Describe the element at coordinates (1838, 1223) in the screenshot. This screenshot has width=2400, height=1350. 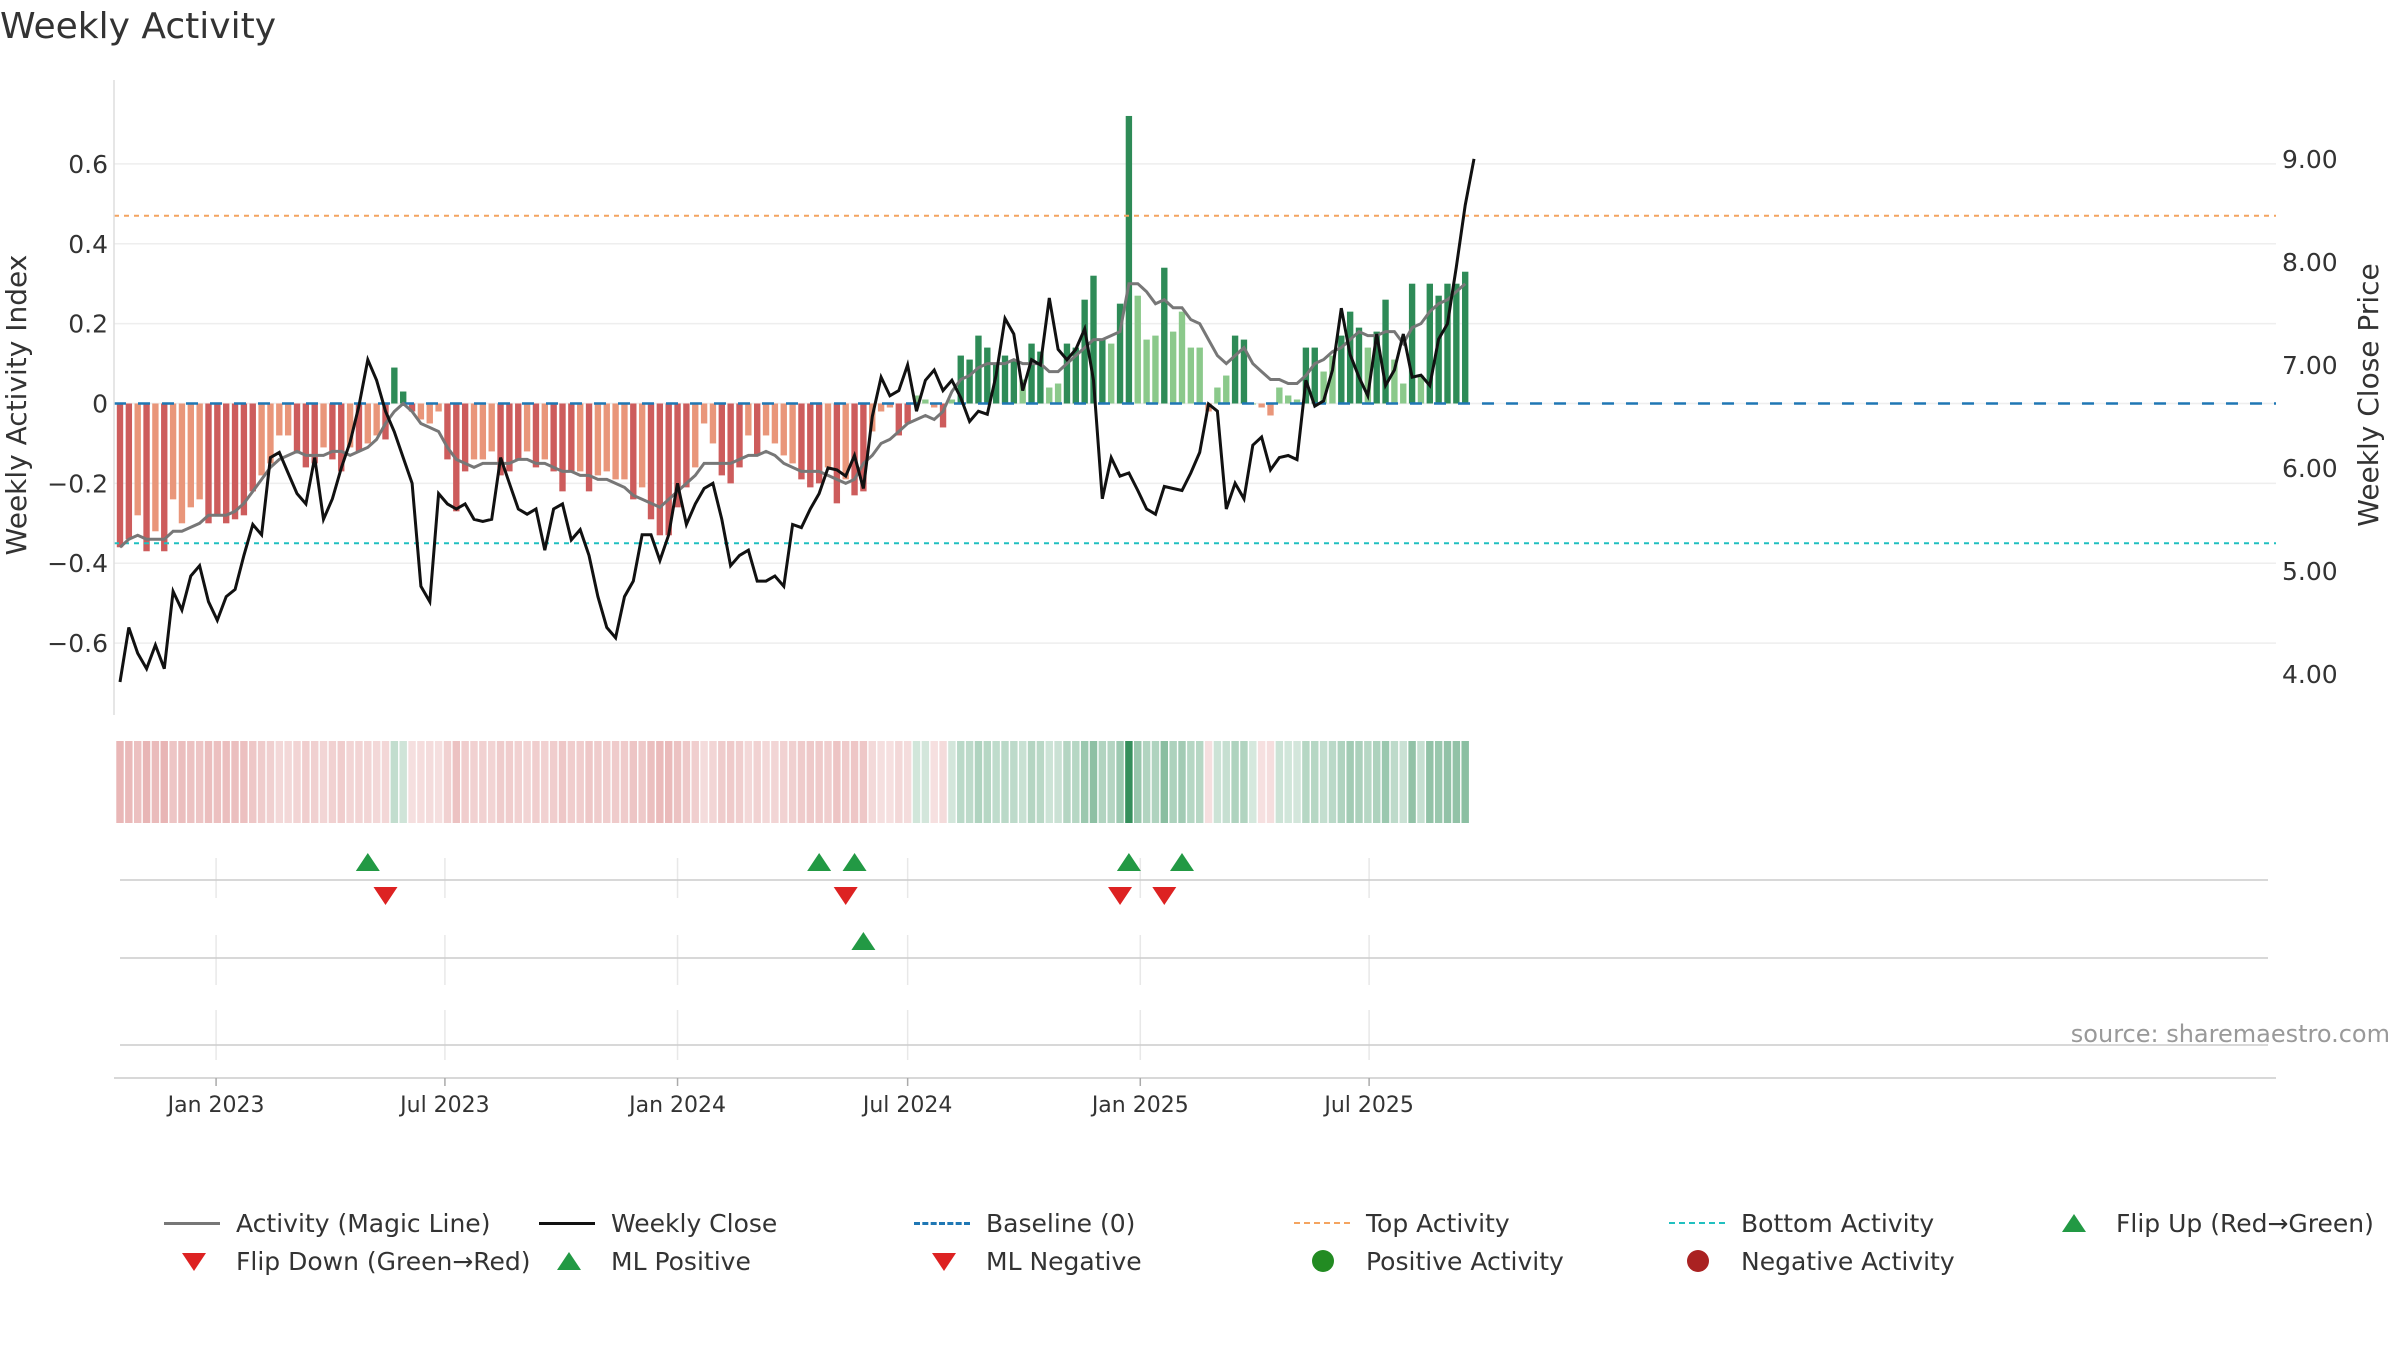
I see `legend-label: Bottom Activity` at that location.